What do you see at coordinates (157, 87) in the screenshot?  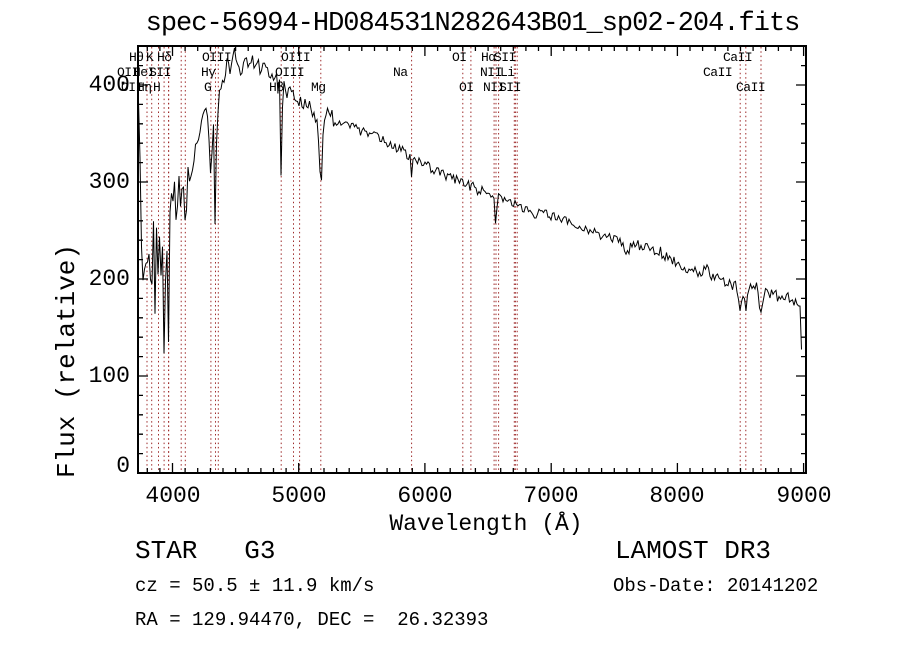 I see `spectral-line-label: H` at bounding box center [157, 87].